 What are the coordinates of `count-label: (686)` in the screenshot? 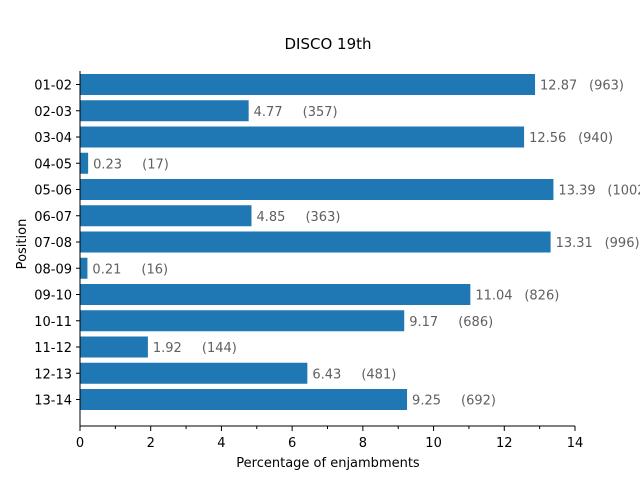 It's located at (475, 322).